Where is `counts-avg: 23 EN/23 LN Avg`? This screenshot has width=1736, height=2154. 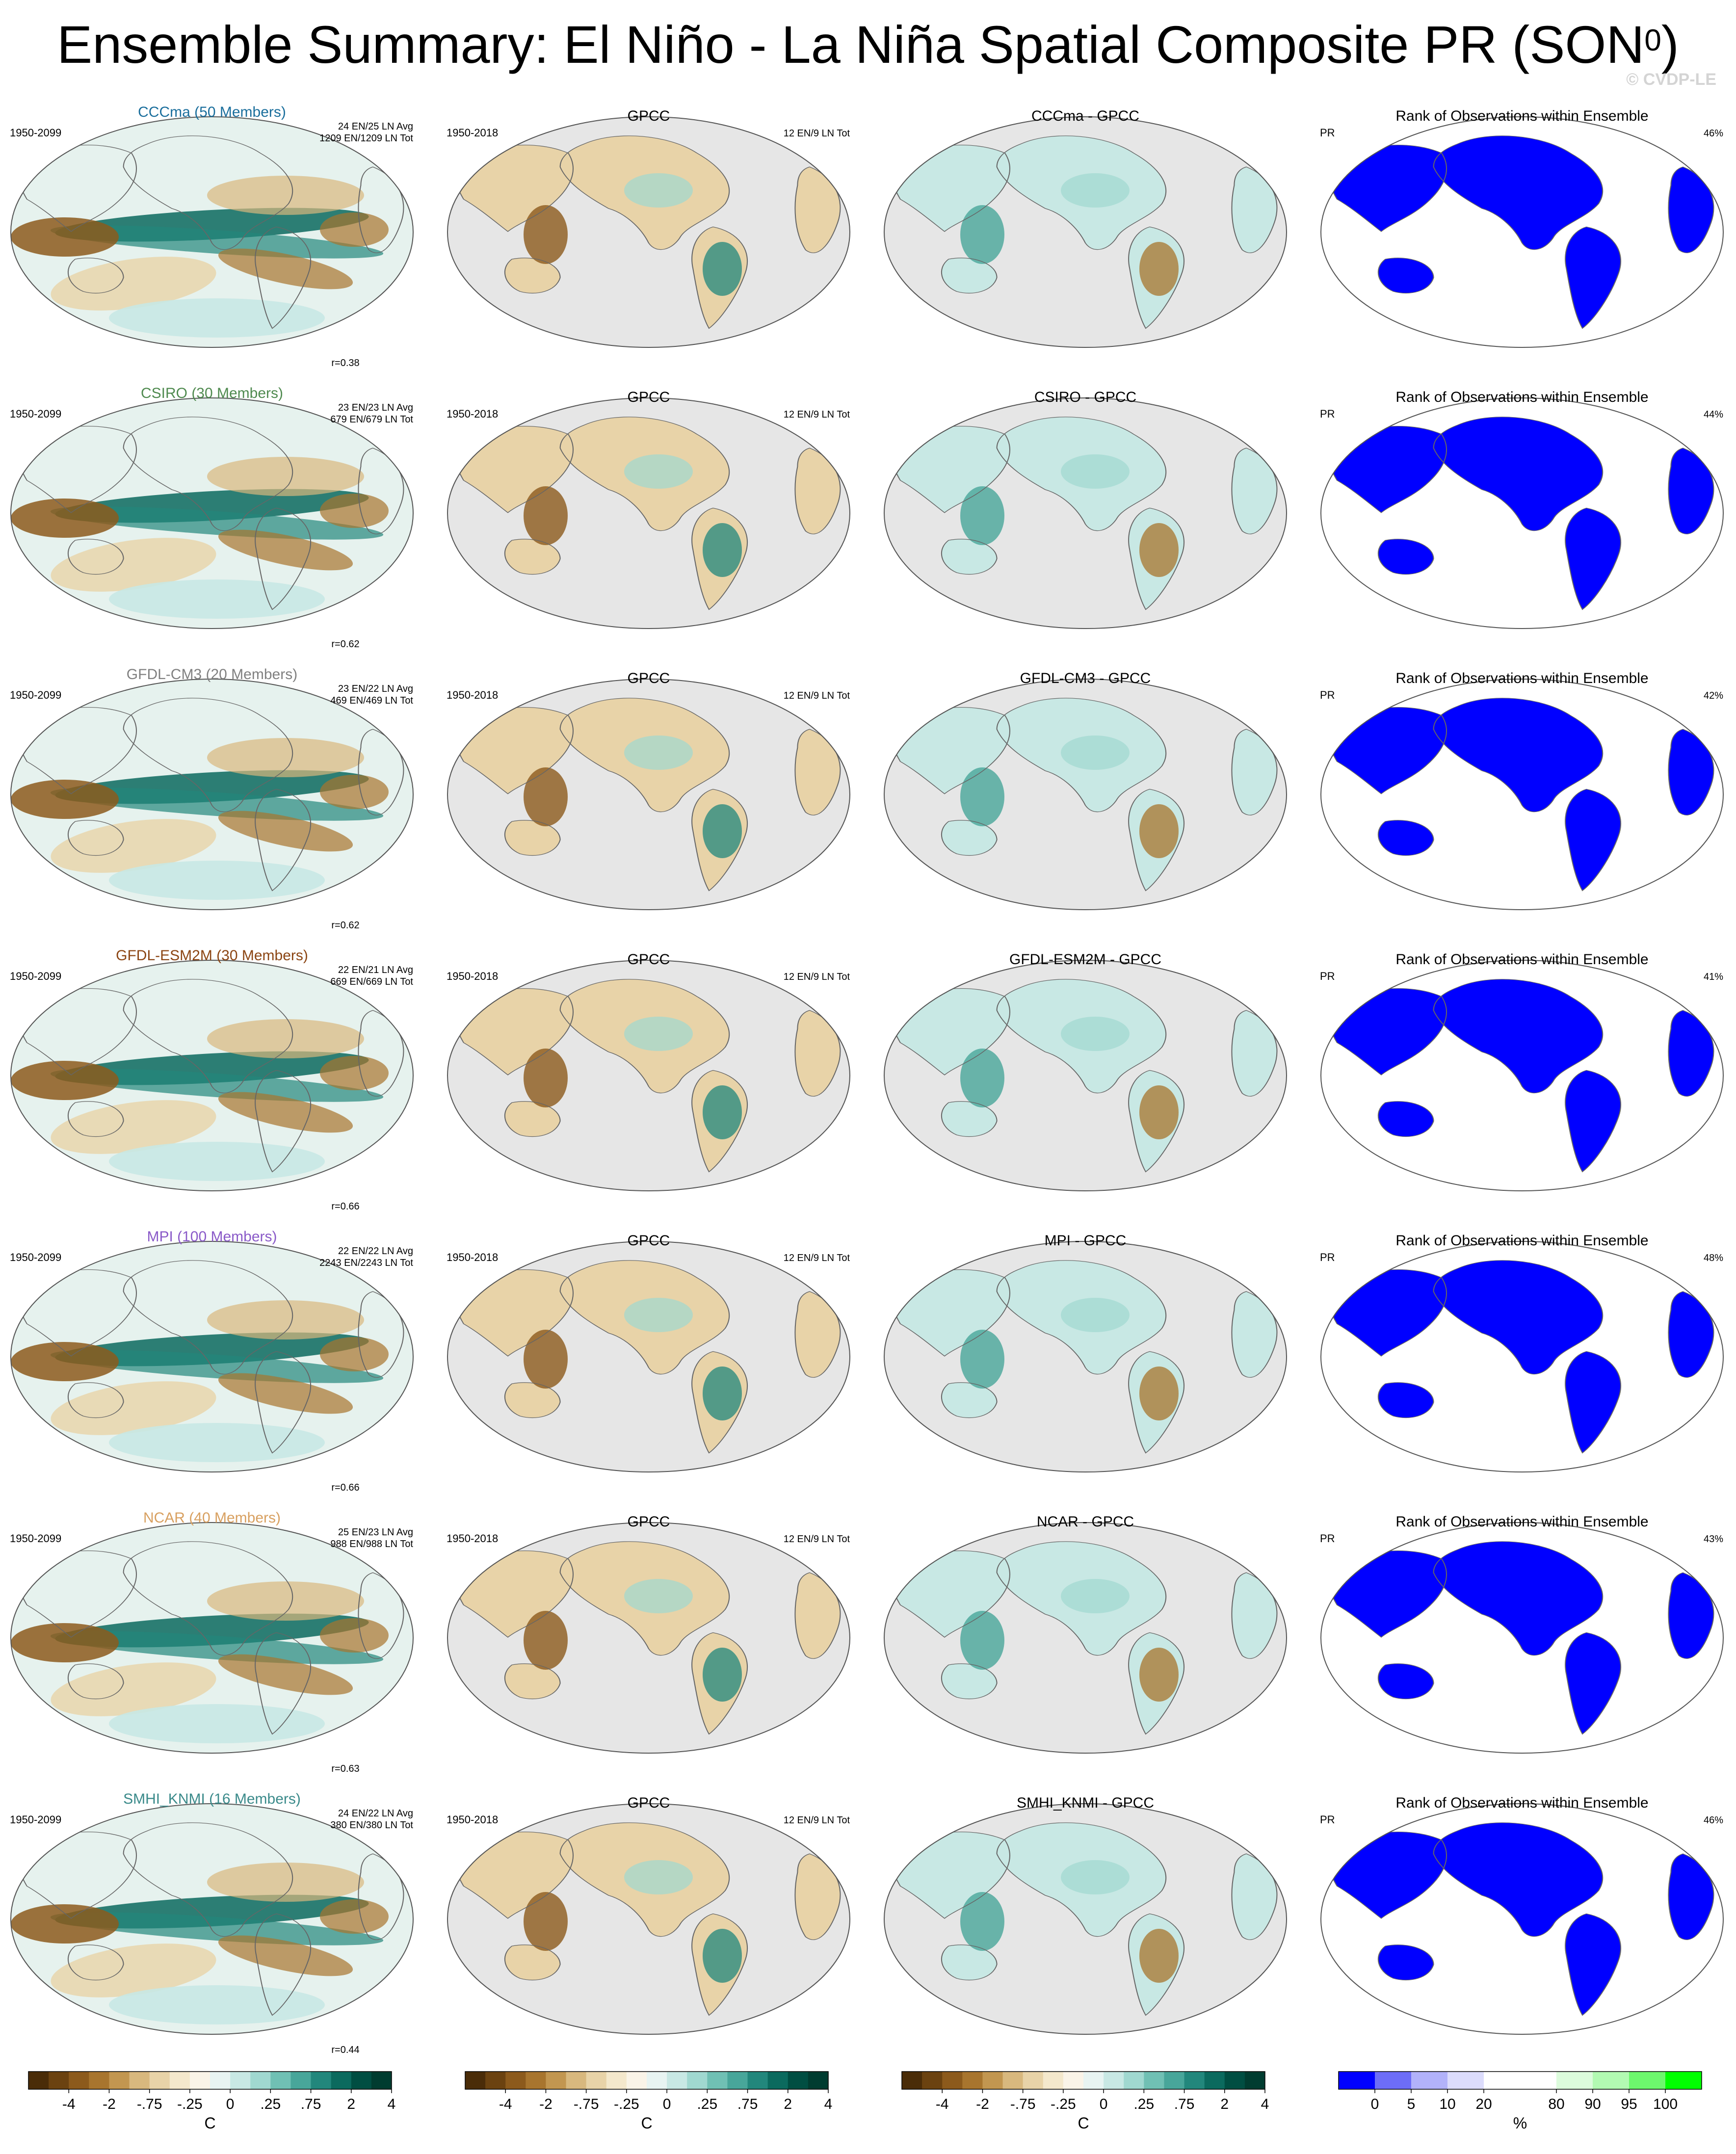
counts-avg: 23 EN/23 LN Avg is located at coordinates (375, 407).